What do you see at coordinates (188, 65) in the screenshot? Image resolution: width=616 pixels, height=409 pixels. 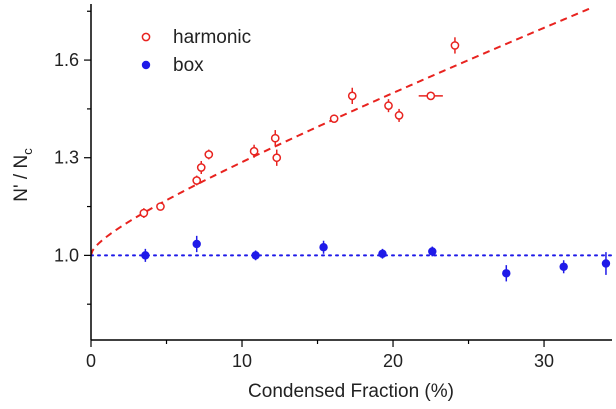 I see `legend-label-box: box` at bounding box center [188, 65].